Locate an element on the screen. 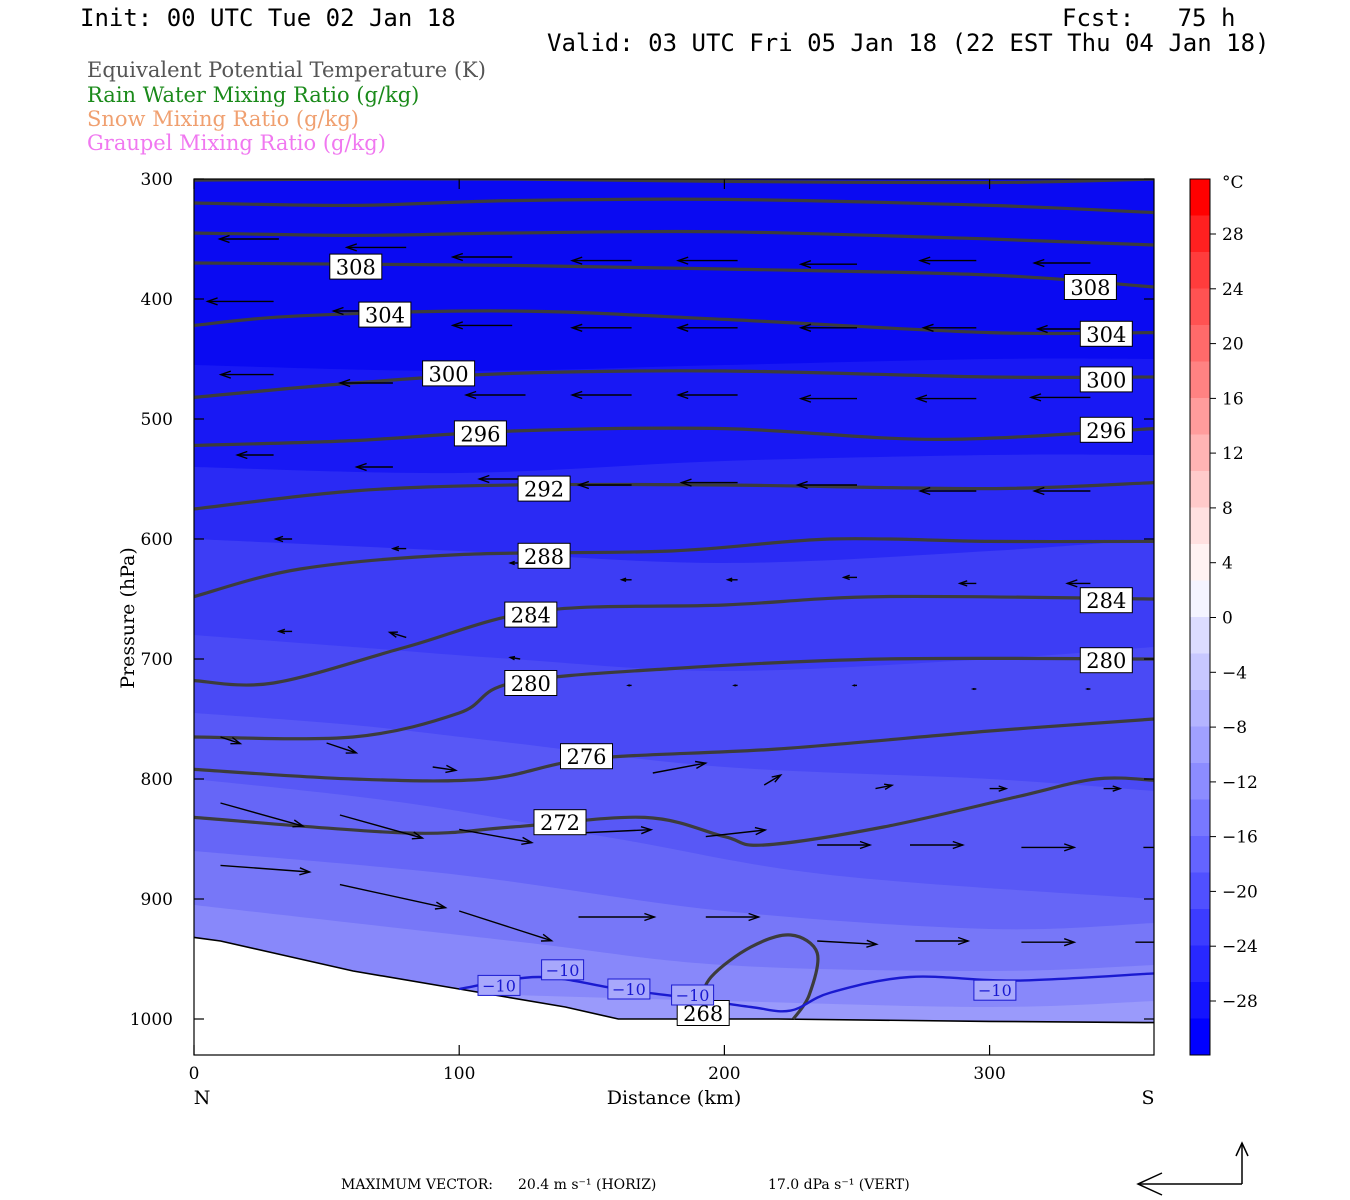 The image size is (1350, 1200). y-tick-label: 400 is located at coordinates (157, 300).